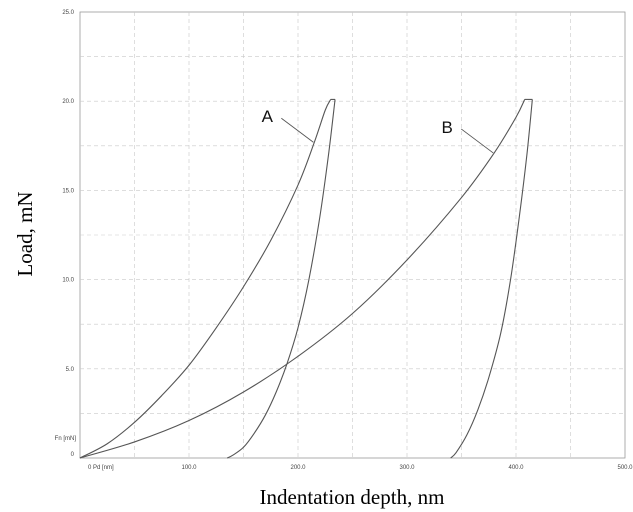 Image resolution: width=633 pixels, height=512 pixels. I want to click on x-tick-label: 400.0, so click(516, 468).